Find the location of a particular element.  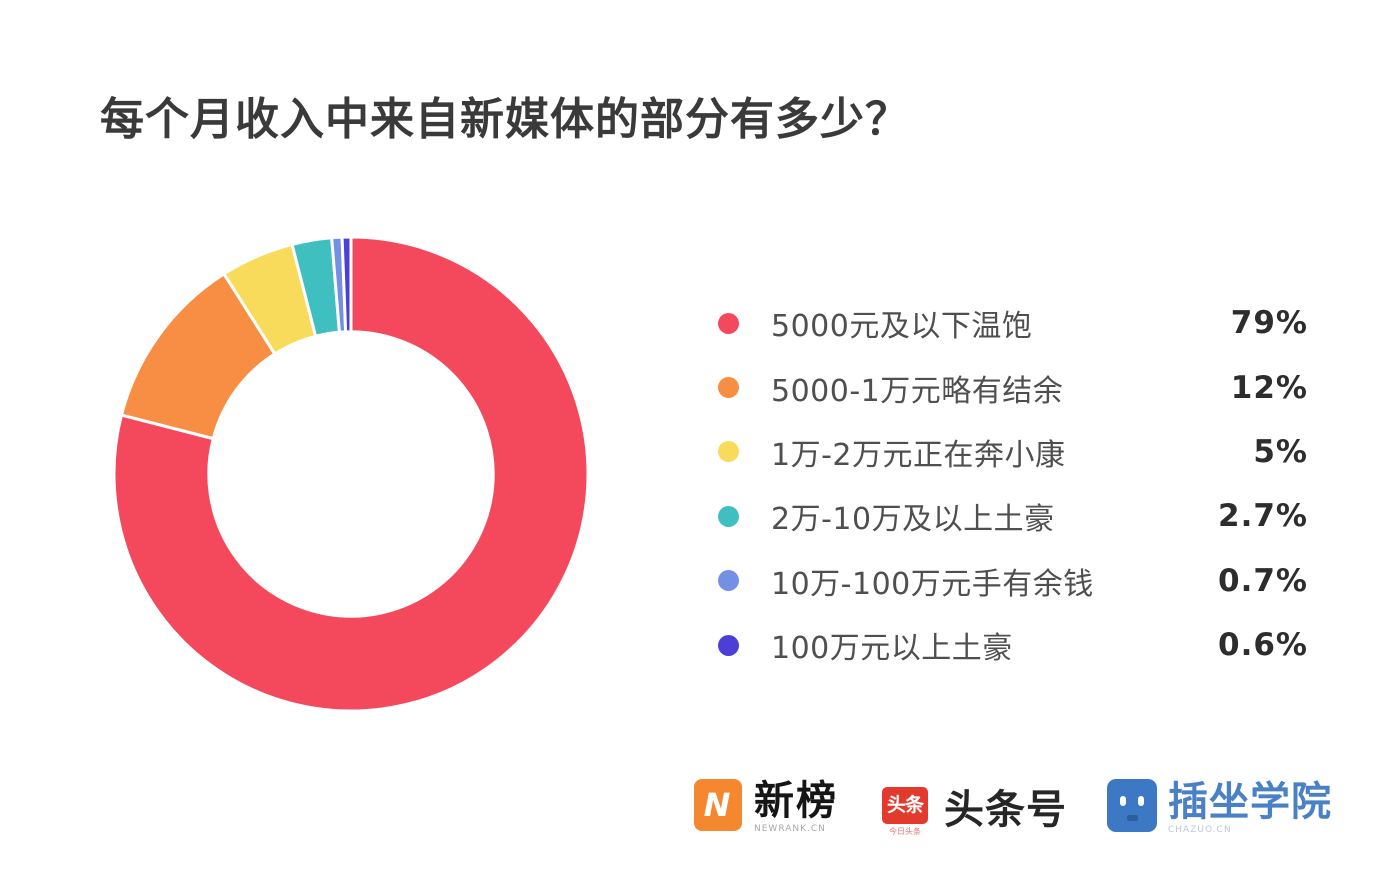

legend-label: 1万-2万元正在奔小康 is located at coordinates (918, 455).